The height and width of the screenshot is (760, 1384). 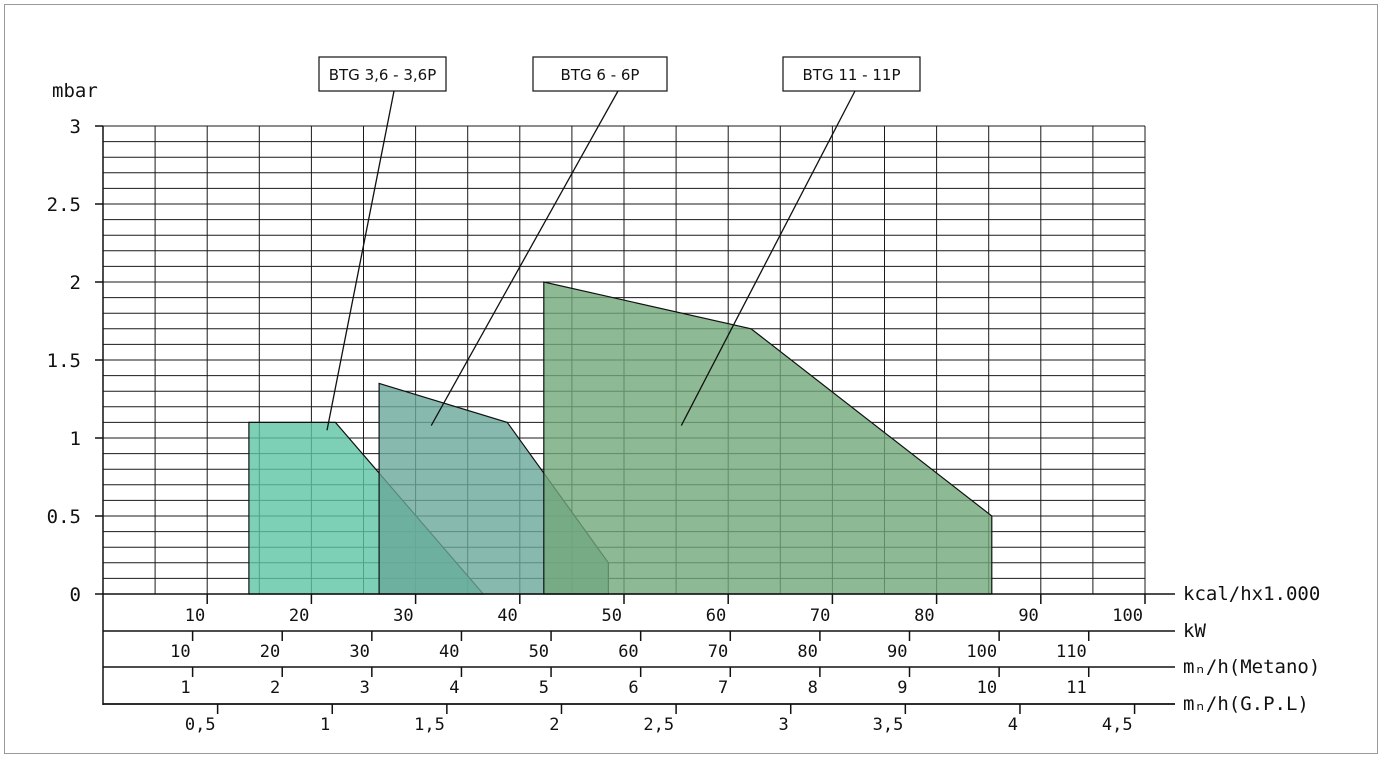 I want to click on y-tick-label: 2, so click(x=75, y=283).